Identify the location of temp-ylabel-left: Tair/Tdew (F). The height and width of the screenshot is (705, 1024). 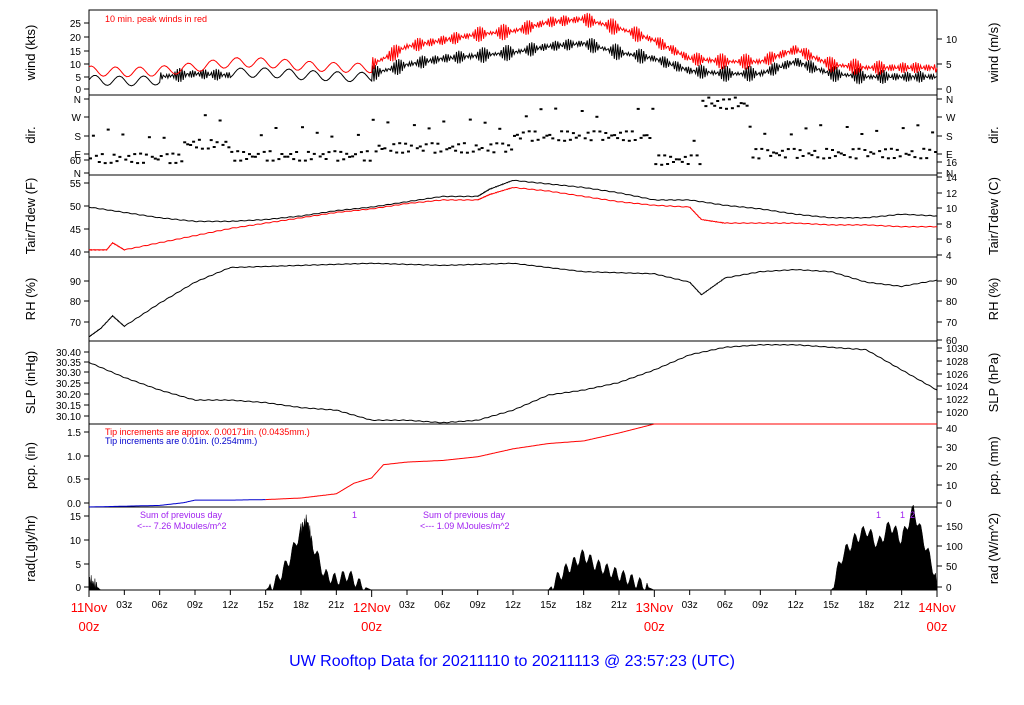
(30, 216).